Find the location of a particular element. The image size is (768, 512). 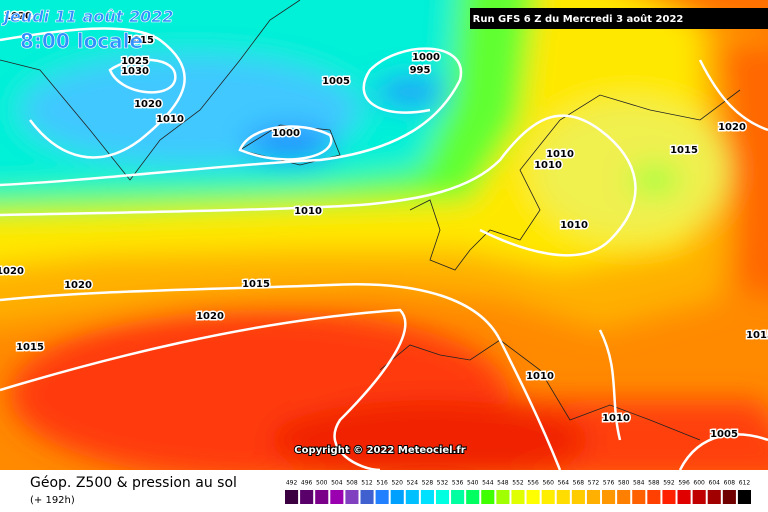

colorbar-label: 588 is located at coordinates (654, 483).